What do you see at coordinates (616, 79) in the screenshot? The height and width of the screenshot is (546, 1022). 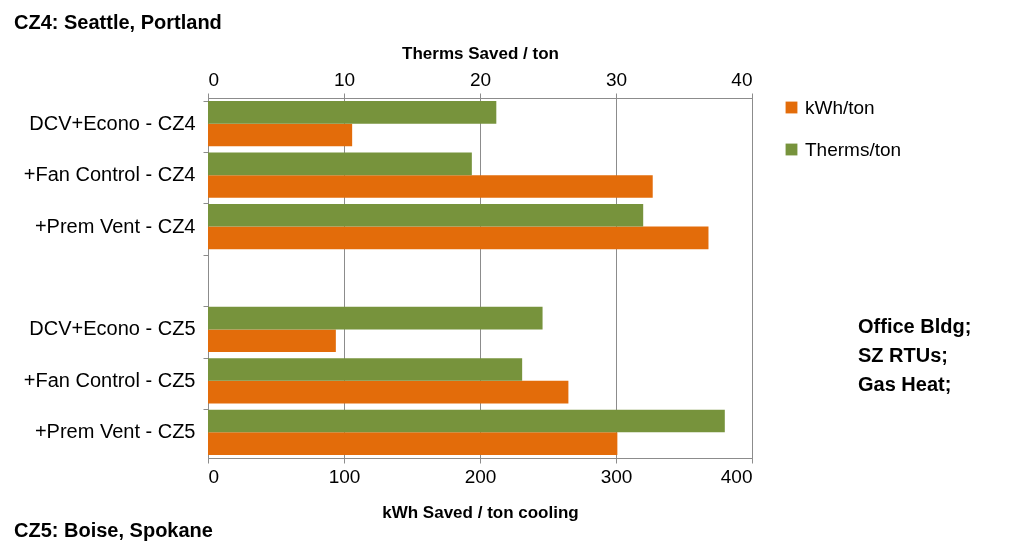 I see `x2-tick-label: 30` at bounding box center [616, 79].